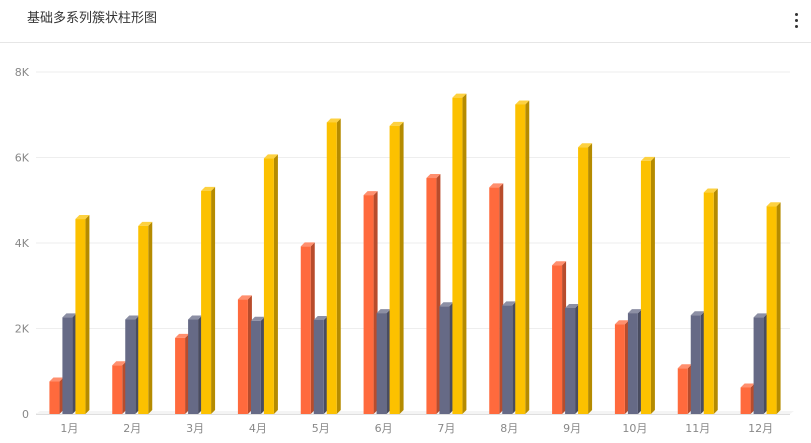 This screenshot has width=811, height=443. What do you see at coordinates (258, 428) in the screenshot?
I see `x-tick-label: 4月` at bounding box center [258, 428].